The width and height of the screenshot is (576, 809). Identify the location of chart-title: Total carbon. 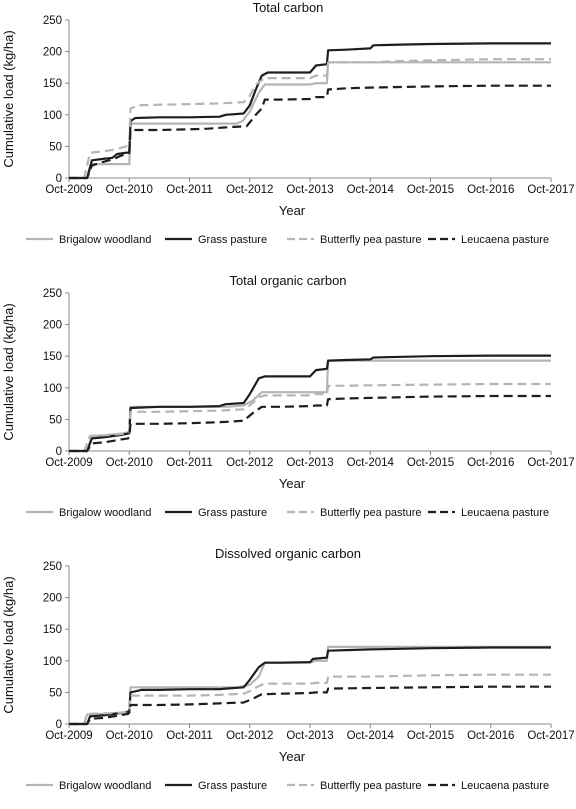
(288, 7).